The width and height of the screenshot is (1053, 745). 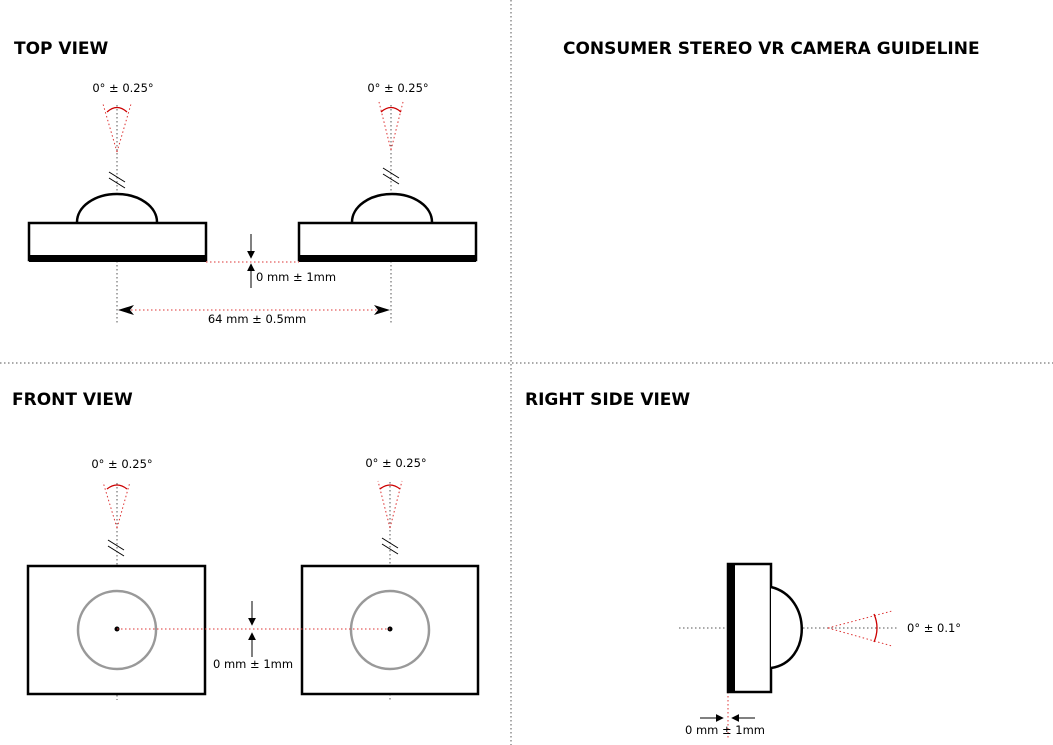 I want to click on right-side-view-heading: RIGHT SIDE VIEW, so click(x=607, y=400).